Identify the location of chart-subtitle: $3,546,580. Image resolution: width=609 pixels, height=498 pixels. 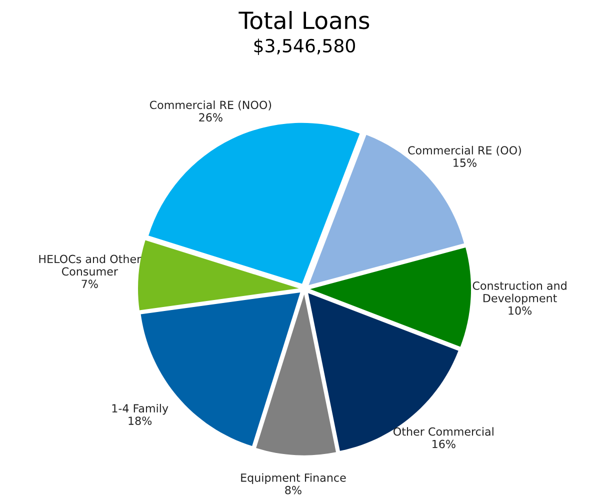
(304, 46).